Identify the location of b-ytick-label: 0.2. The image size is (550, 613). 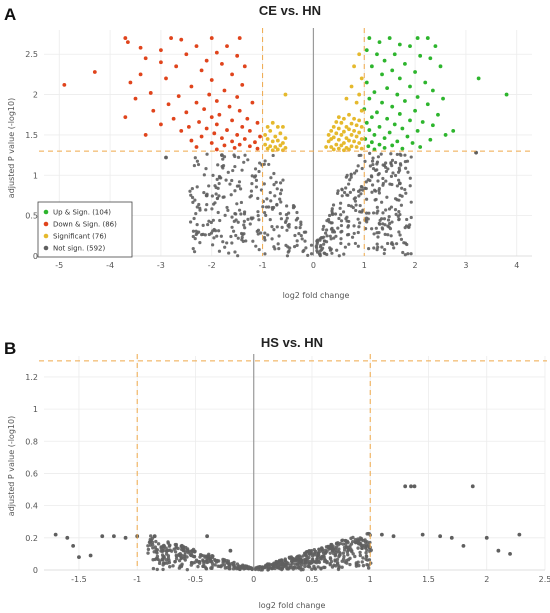
(31, 538).